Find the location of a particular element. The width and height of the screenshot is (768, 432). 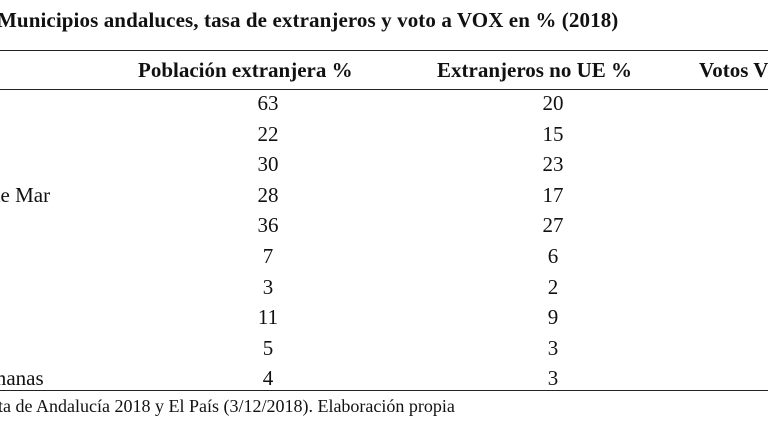

cell-municipio: manas is located at coordinates (22, 378).